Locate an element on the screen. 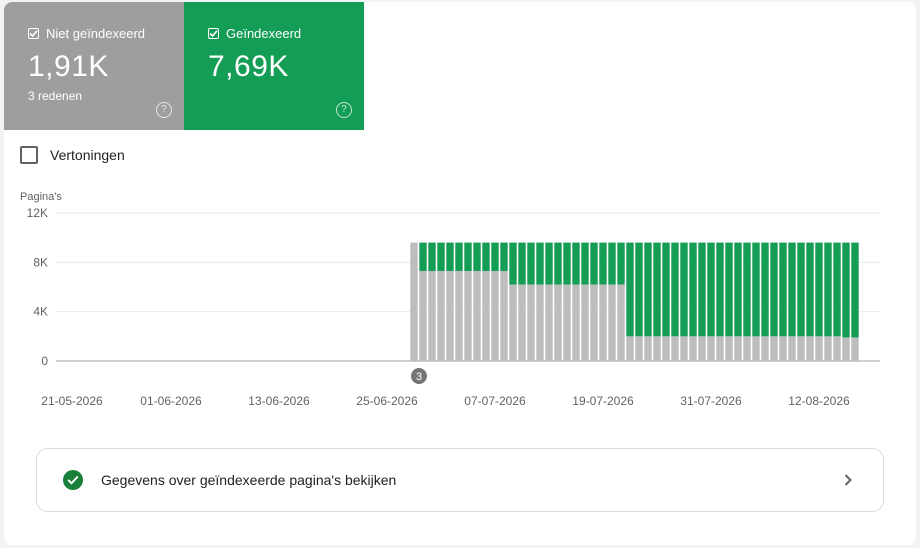  y-tick-label: 8K is located at coordinates (40, 262).